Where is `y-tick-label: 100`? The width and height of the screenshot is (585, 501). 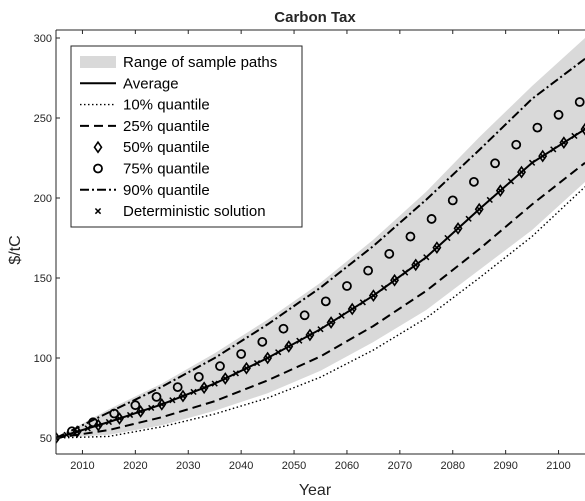
y-tick-label: 100 is located at coordinates (43, 359).